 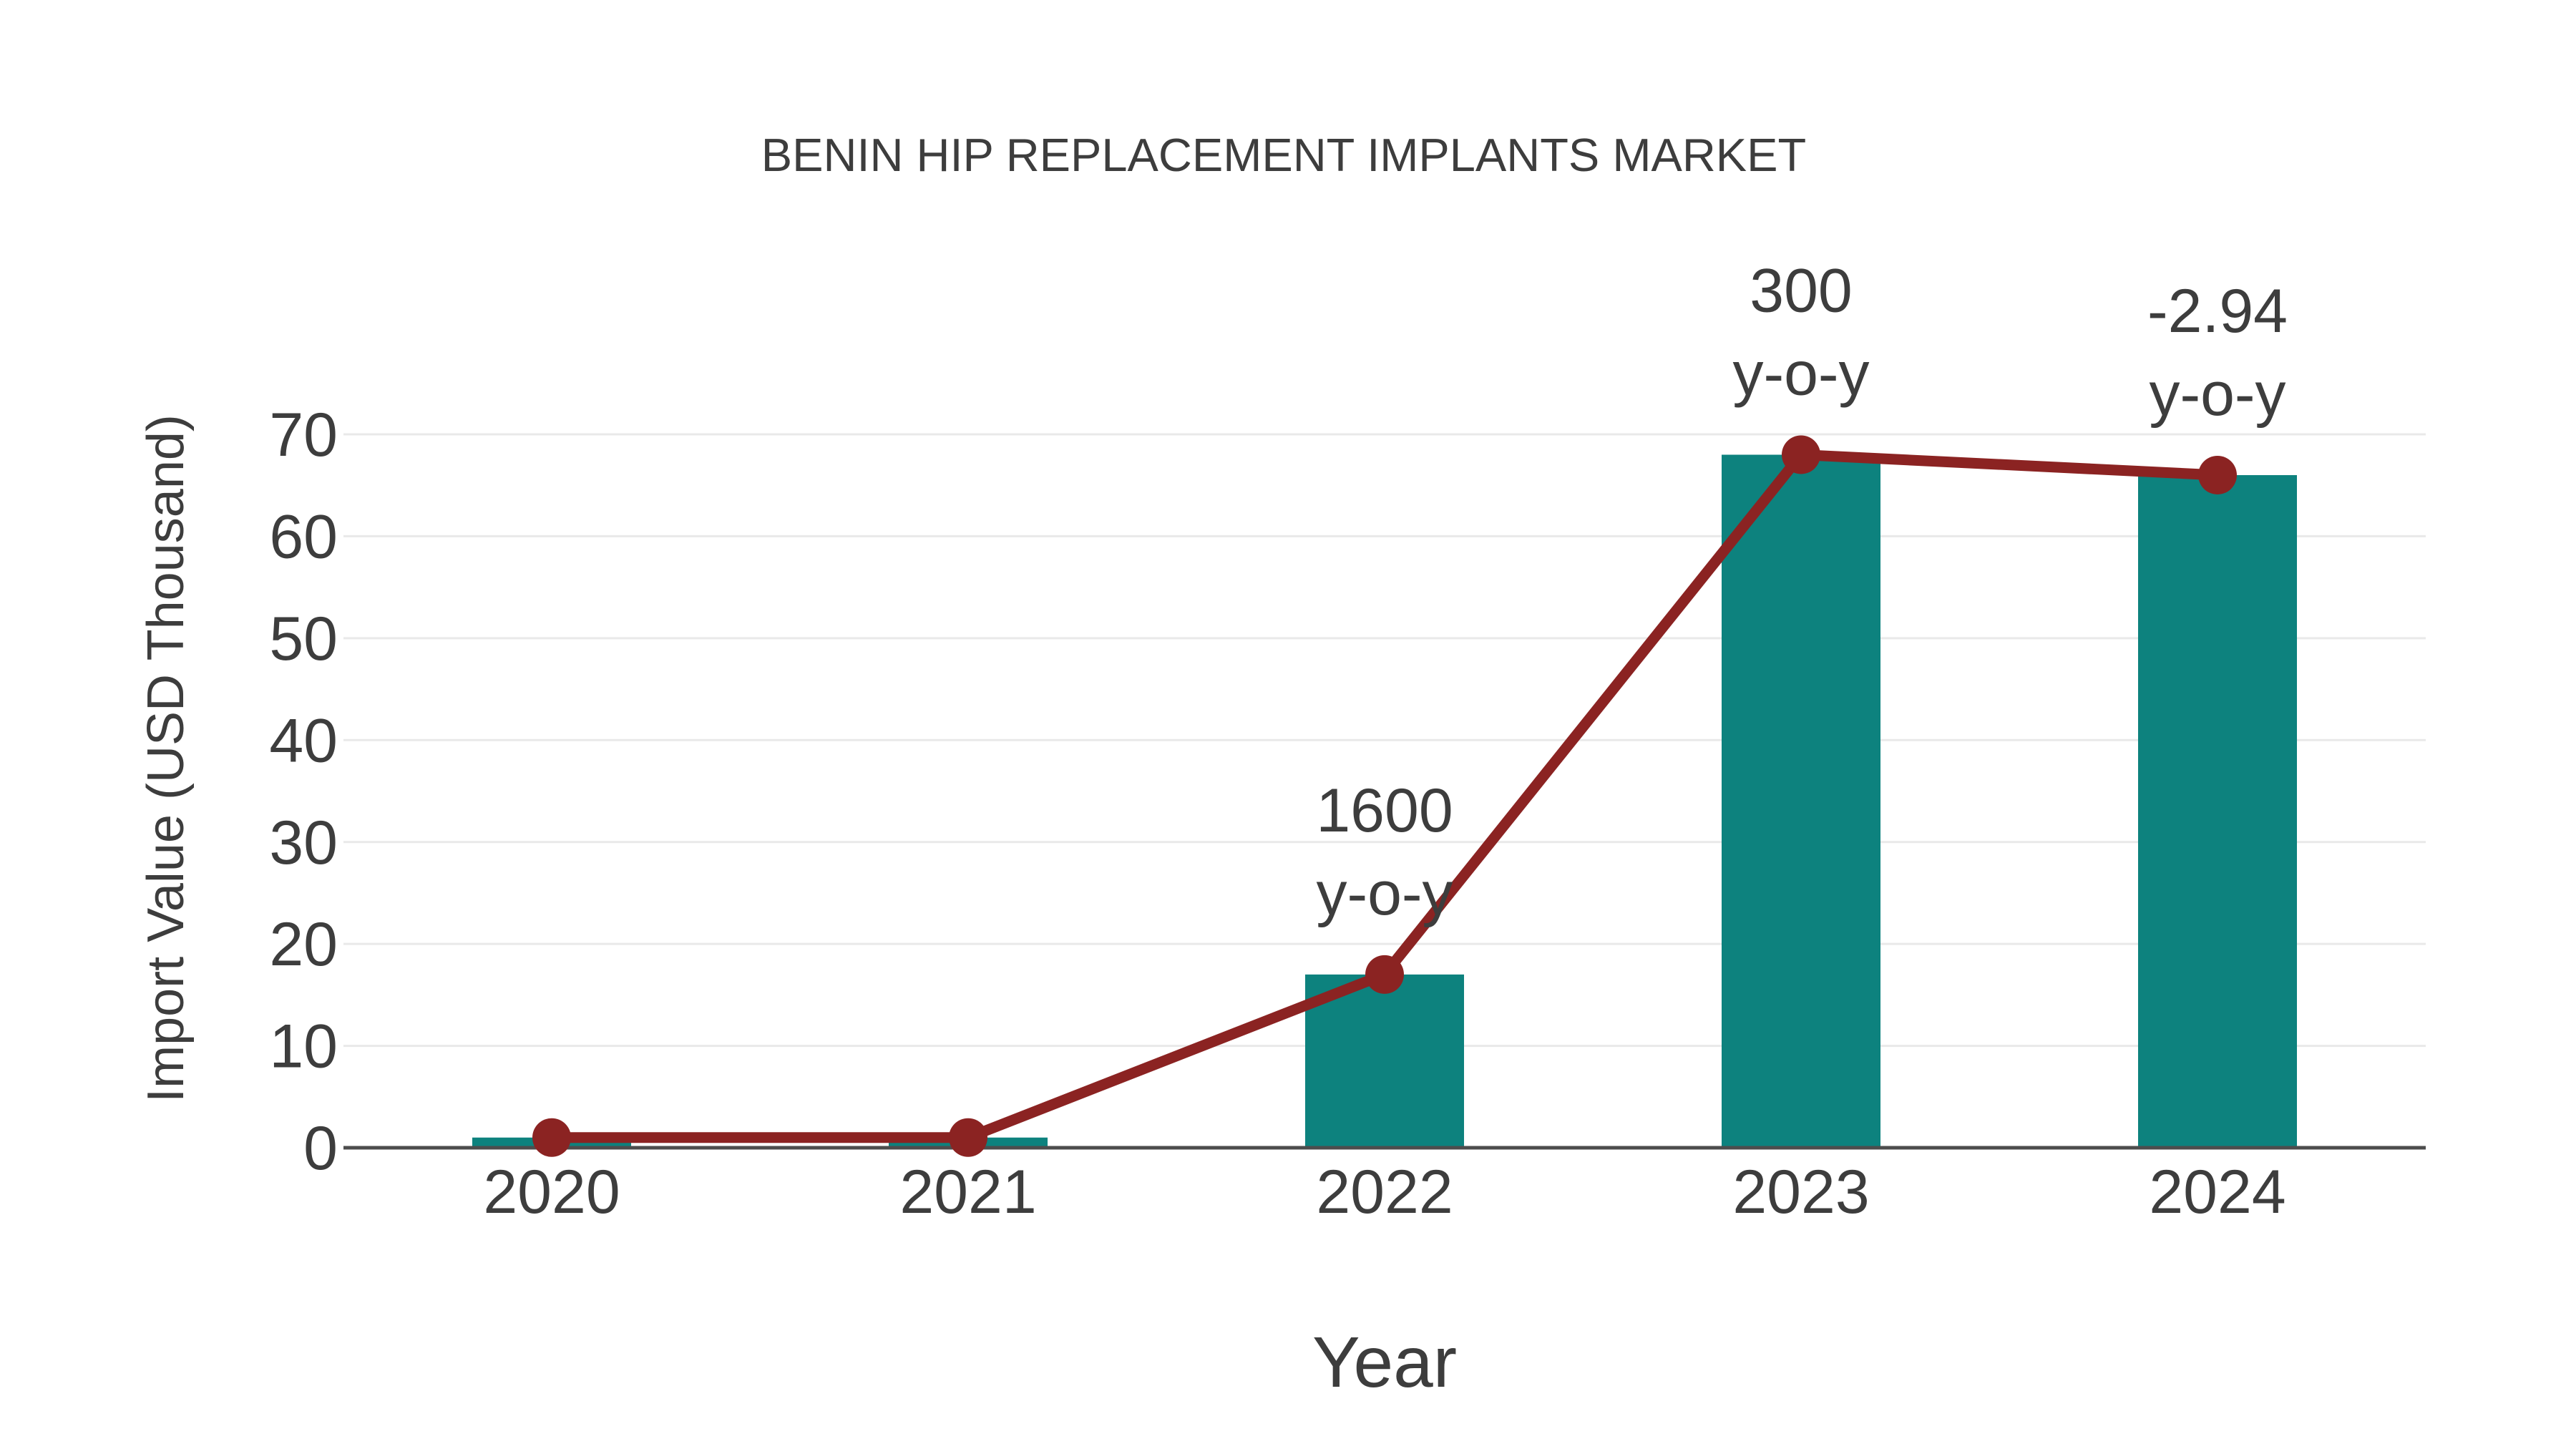 I want to click on data-point-marker-2024, so click(x=2217, y=474).